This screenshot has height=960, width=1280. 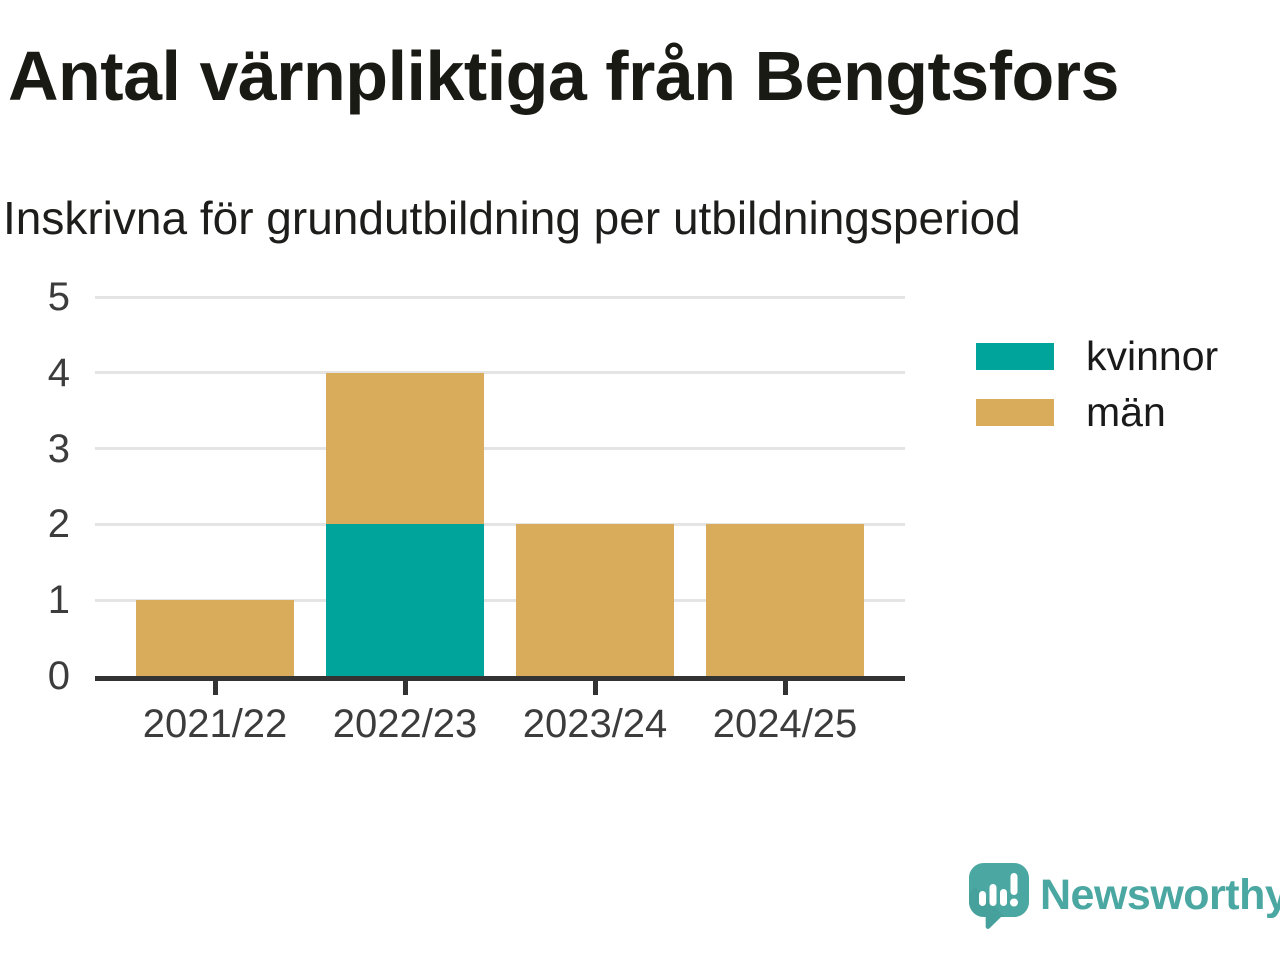 I want to click on chart-title: Antal värnpliktiga från Bengtsfors, so click(x=563, y=76).